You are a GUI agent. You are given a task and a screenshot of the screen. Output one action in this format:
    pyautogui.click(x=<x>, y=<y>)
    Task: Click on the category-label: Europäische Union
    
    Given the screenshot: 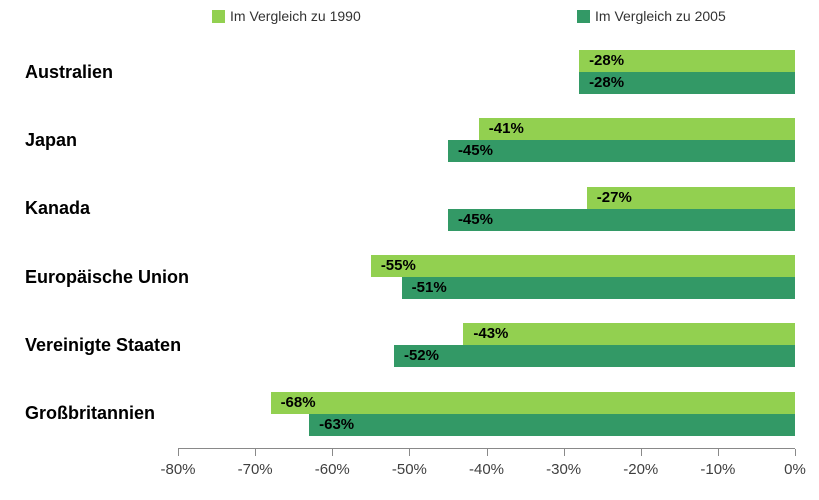 What is the action you would take?
    pyautogui.click(x=107, y=276)
    